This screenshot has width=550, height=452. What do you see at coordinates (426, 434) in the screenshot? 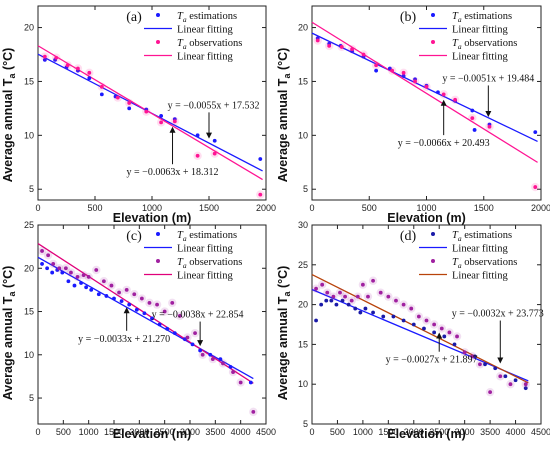
I see `x-axis-label: Elevation (m)` at bounding box center [426, 434].